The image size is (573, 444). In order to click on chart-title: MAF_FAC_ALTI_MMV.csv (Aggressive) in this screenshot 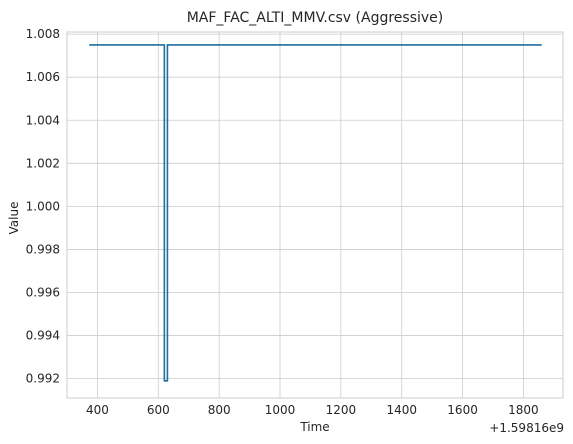, I will do `click(315, 18)`.